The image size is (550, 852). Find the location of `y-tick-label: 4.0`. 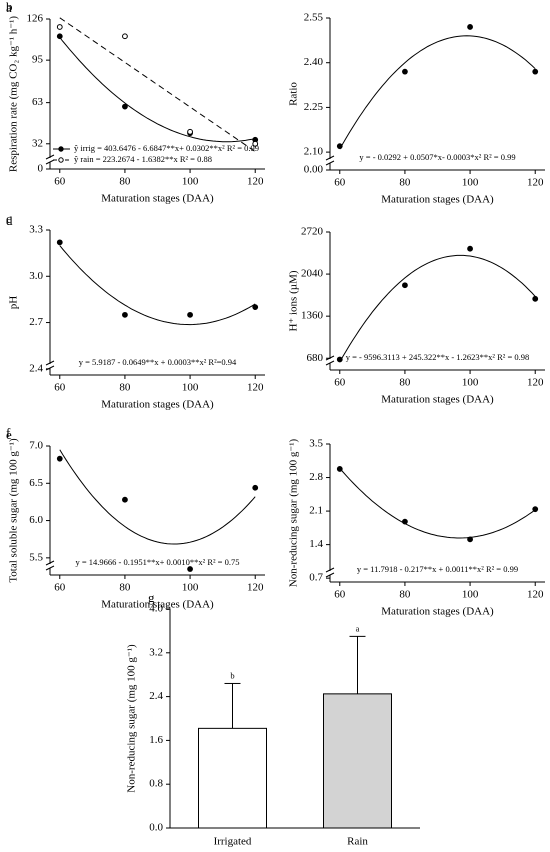

y-tick-label: 4.0 is located at coordinates (156, 609).